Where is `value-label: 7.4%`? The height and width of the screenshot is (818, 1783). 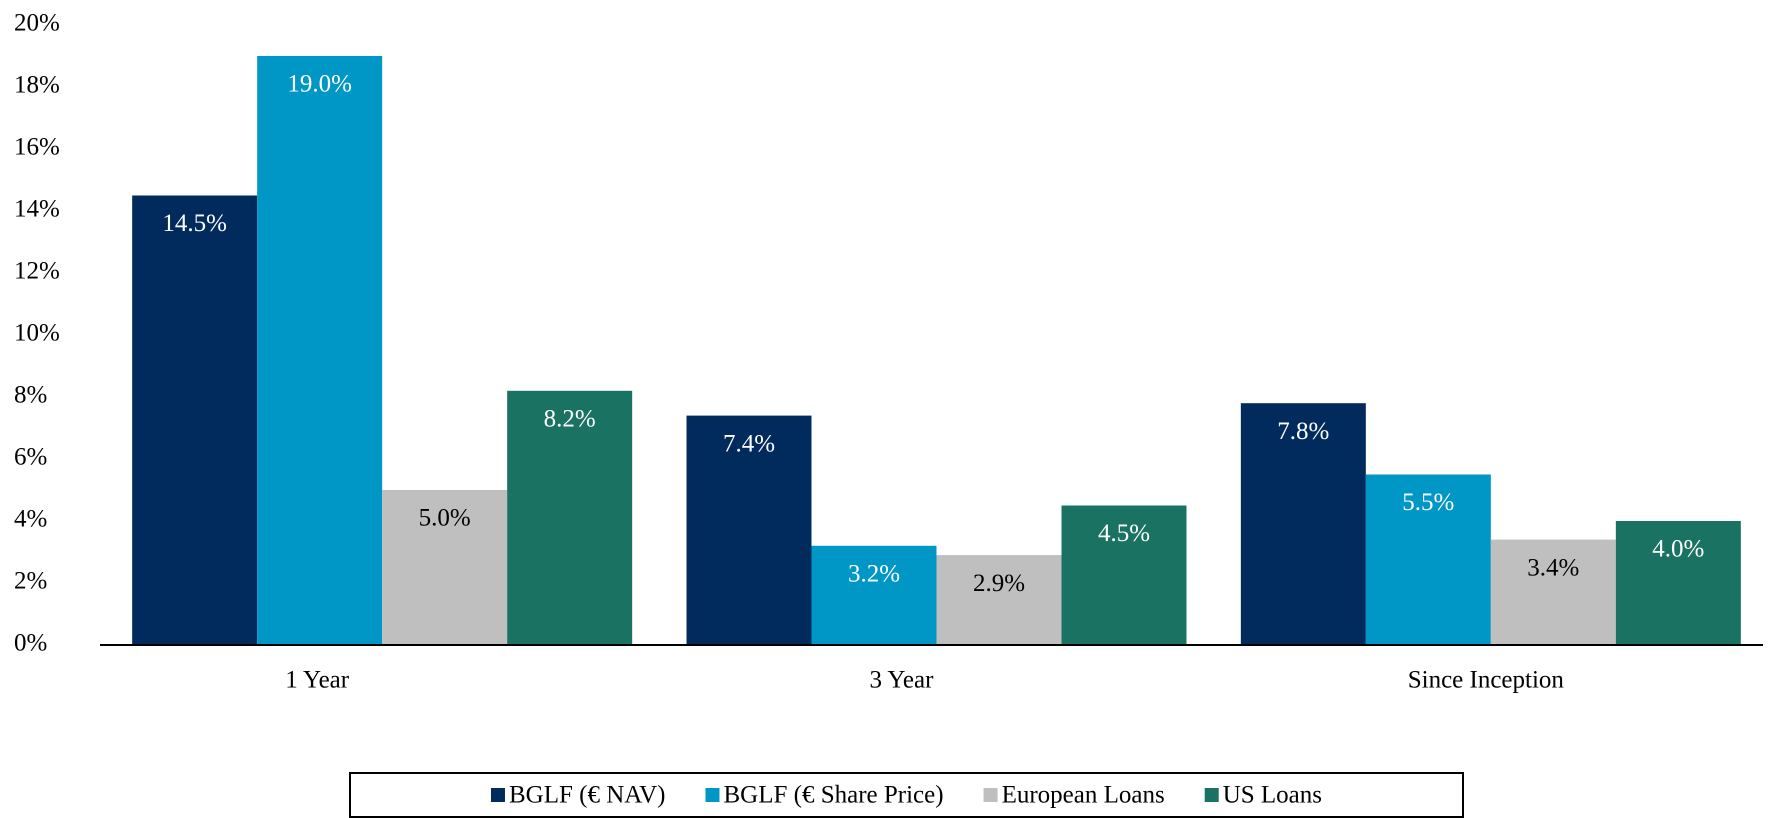
value-label: 7.4% is located at coordinates (749, 443).